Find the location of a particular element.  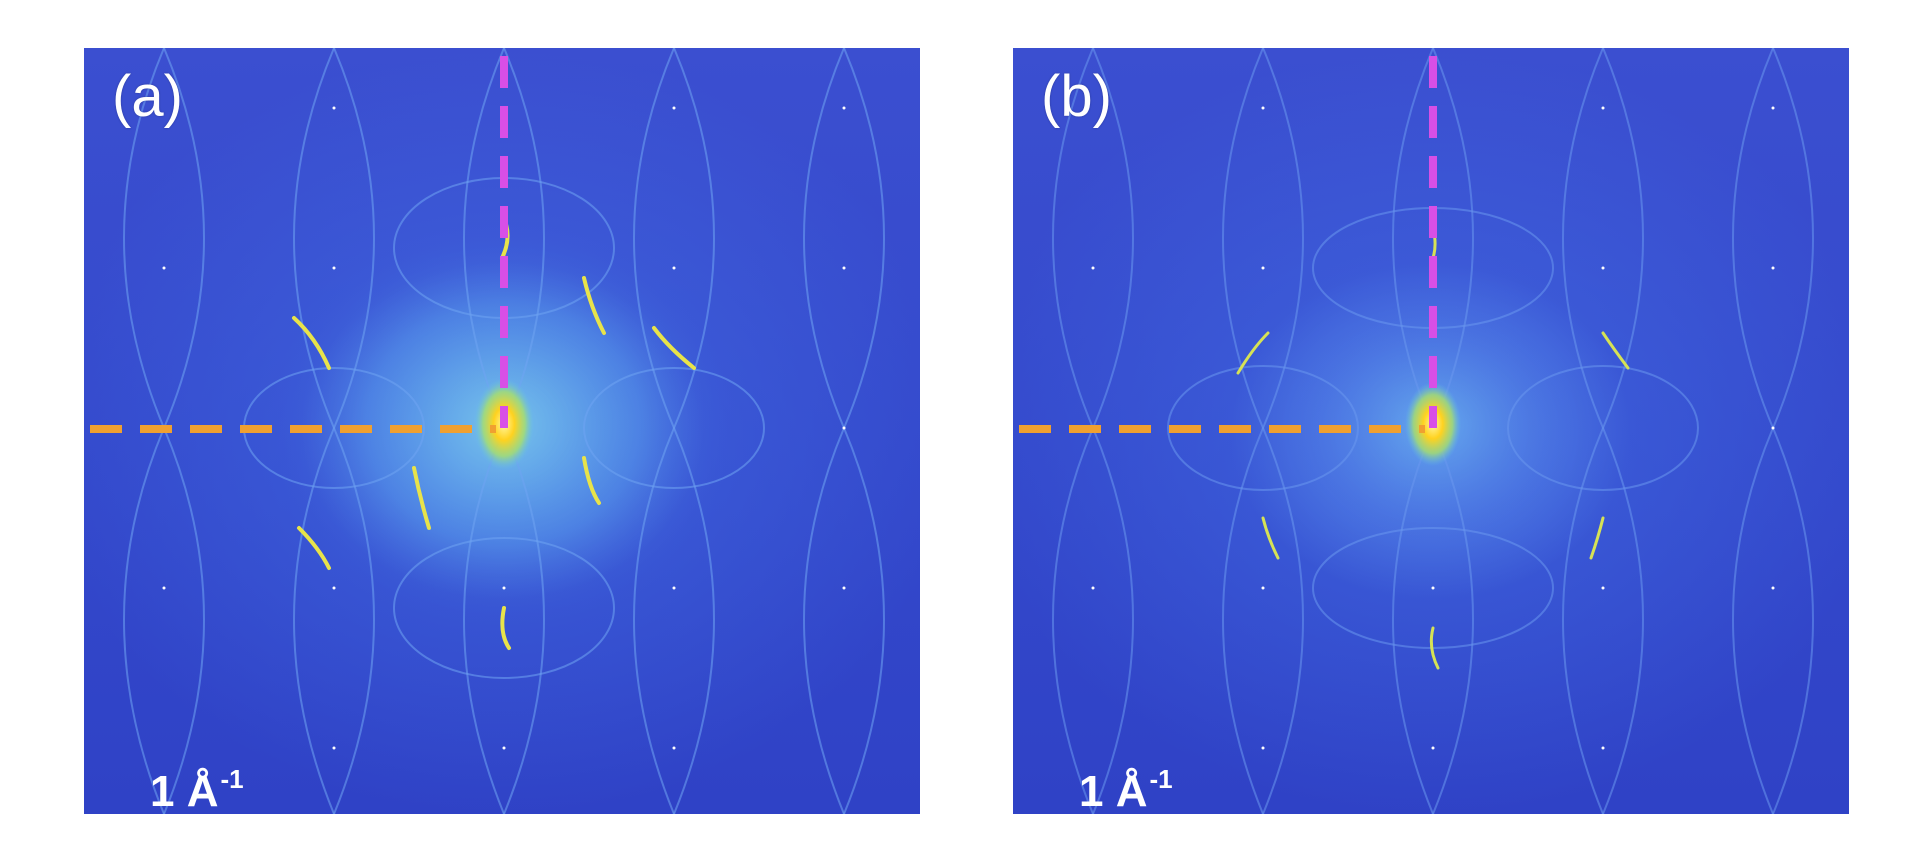

panel-label: (a) is located at coordinates (147, 96).